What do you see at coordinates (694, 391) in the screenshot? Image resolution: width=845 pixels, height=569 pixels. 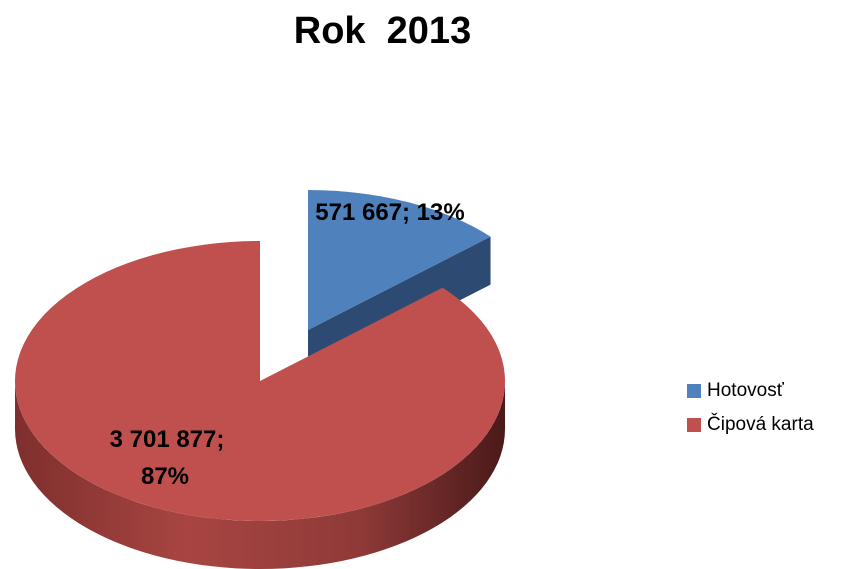 I see `legend-swatch-hotovost` at bounding box center [694, 391].